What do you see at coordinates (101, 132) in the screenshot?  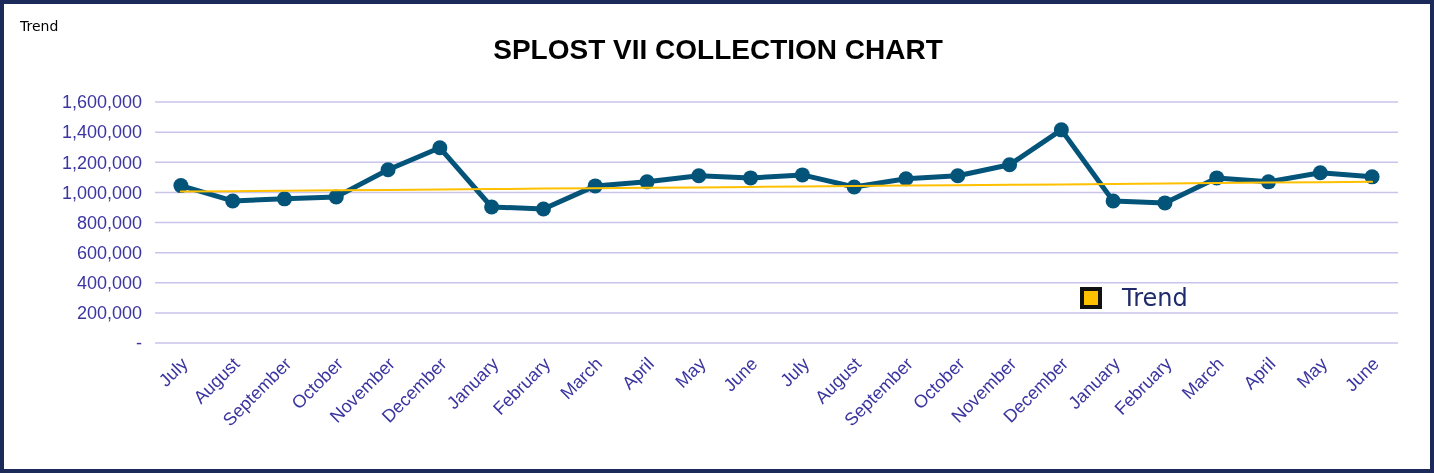 I see `y-tick-label: 1,400,000` at bounding box center [101, 132].